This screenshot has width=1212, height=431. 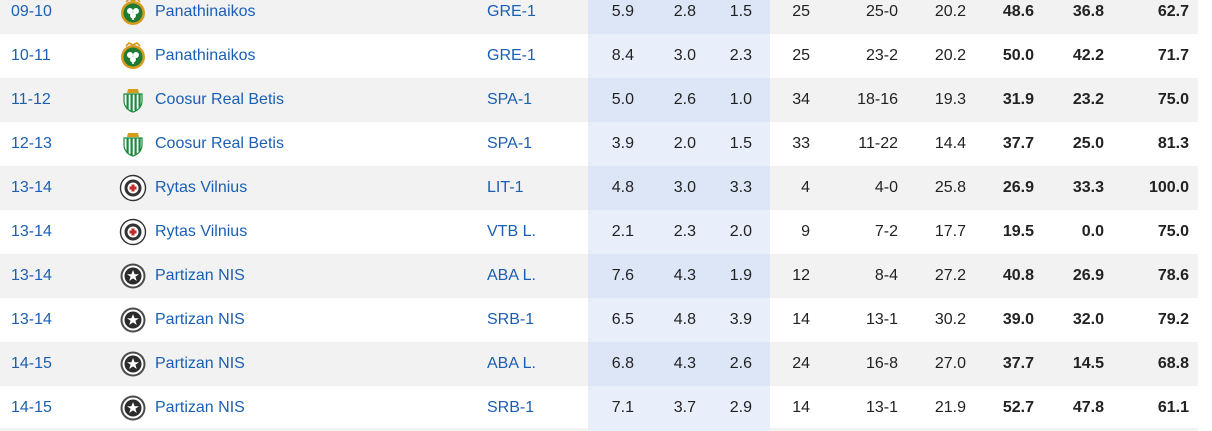 I want to click on percentage-value: 52.7, so click(x=1018, y=407).